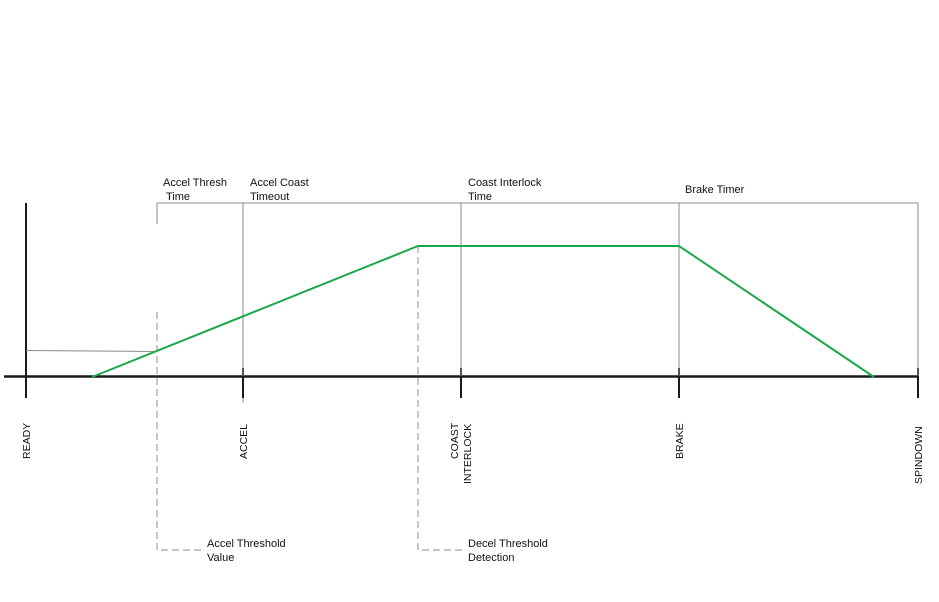 This screenshot has width=939, height=602. I want to click on label-coast-interlock-time-line2: Time, so click(480, 197).